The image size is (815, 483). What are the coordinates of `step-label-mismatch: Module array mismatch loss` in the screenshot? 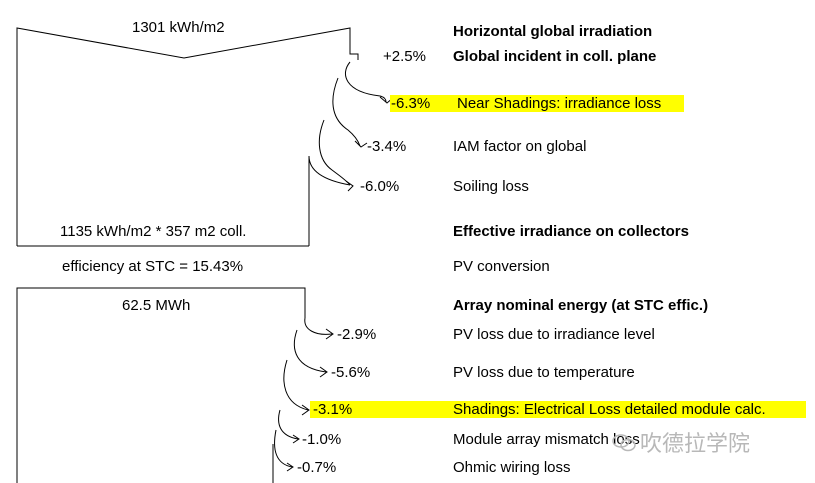 It's located at (546, 439).